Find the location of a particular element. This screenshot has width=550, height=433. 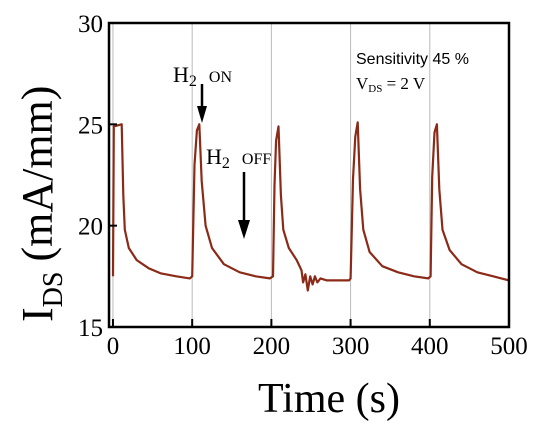

y-axis-label-units: (mA/mm) is located at coordinates (37, 174).